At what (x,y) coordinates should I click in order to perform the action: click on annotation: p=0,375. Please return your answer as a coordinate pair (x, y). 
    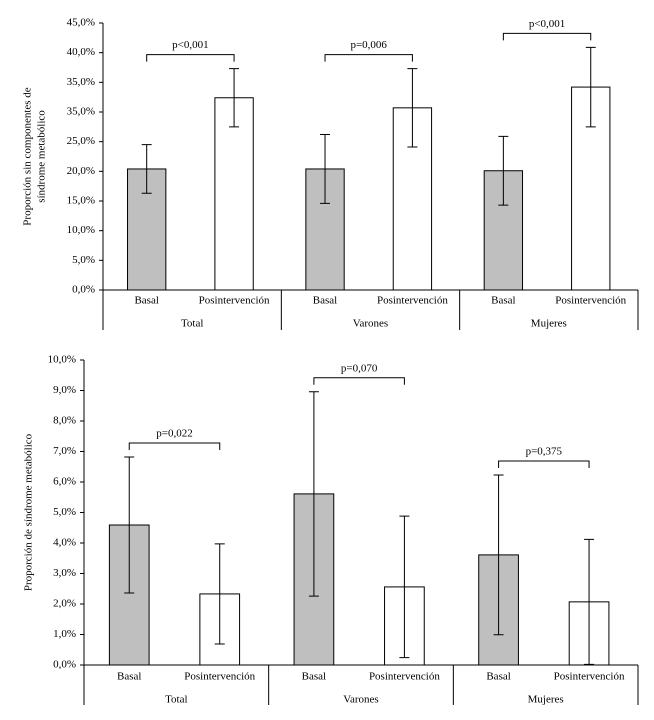
    Looking at the image, I should click on (544, 452).